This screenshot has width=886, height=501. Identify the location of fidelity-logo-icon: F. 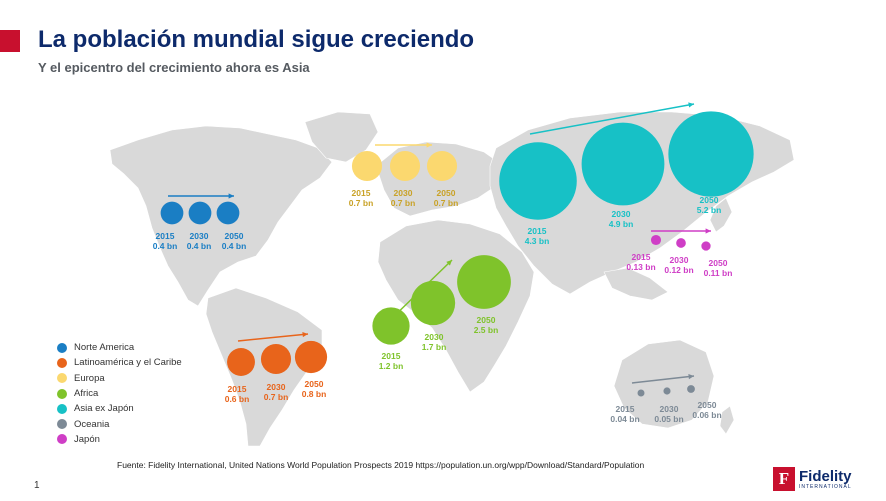
(784, 479).